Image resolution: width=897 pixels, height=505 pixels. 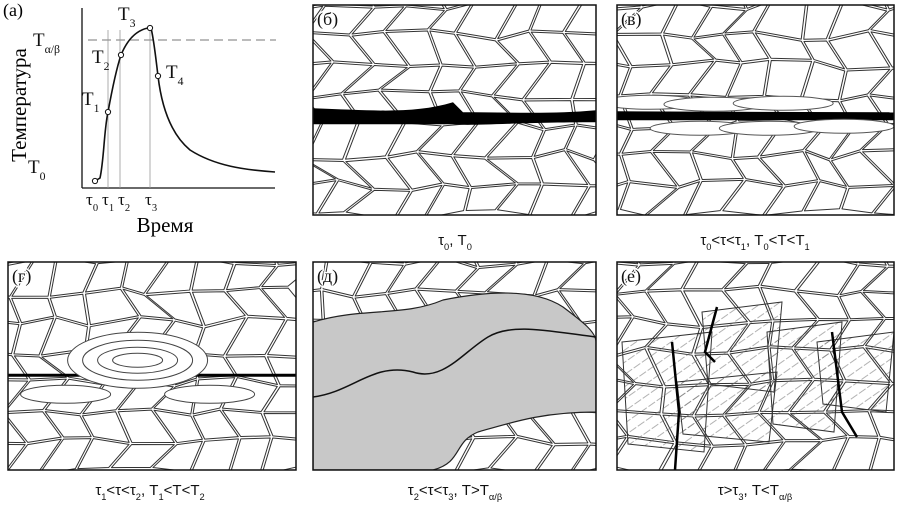 What do you see at coordinates (725, 240) in the screenshot?
I see `text-part: <τ<τ` at bounding box center [725, 240].